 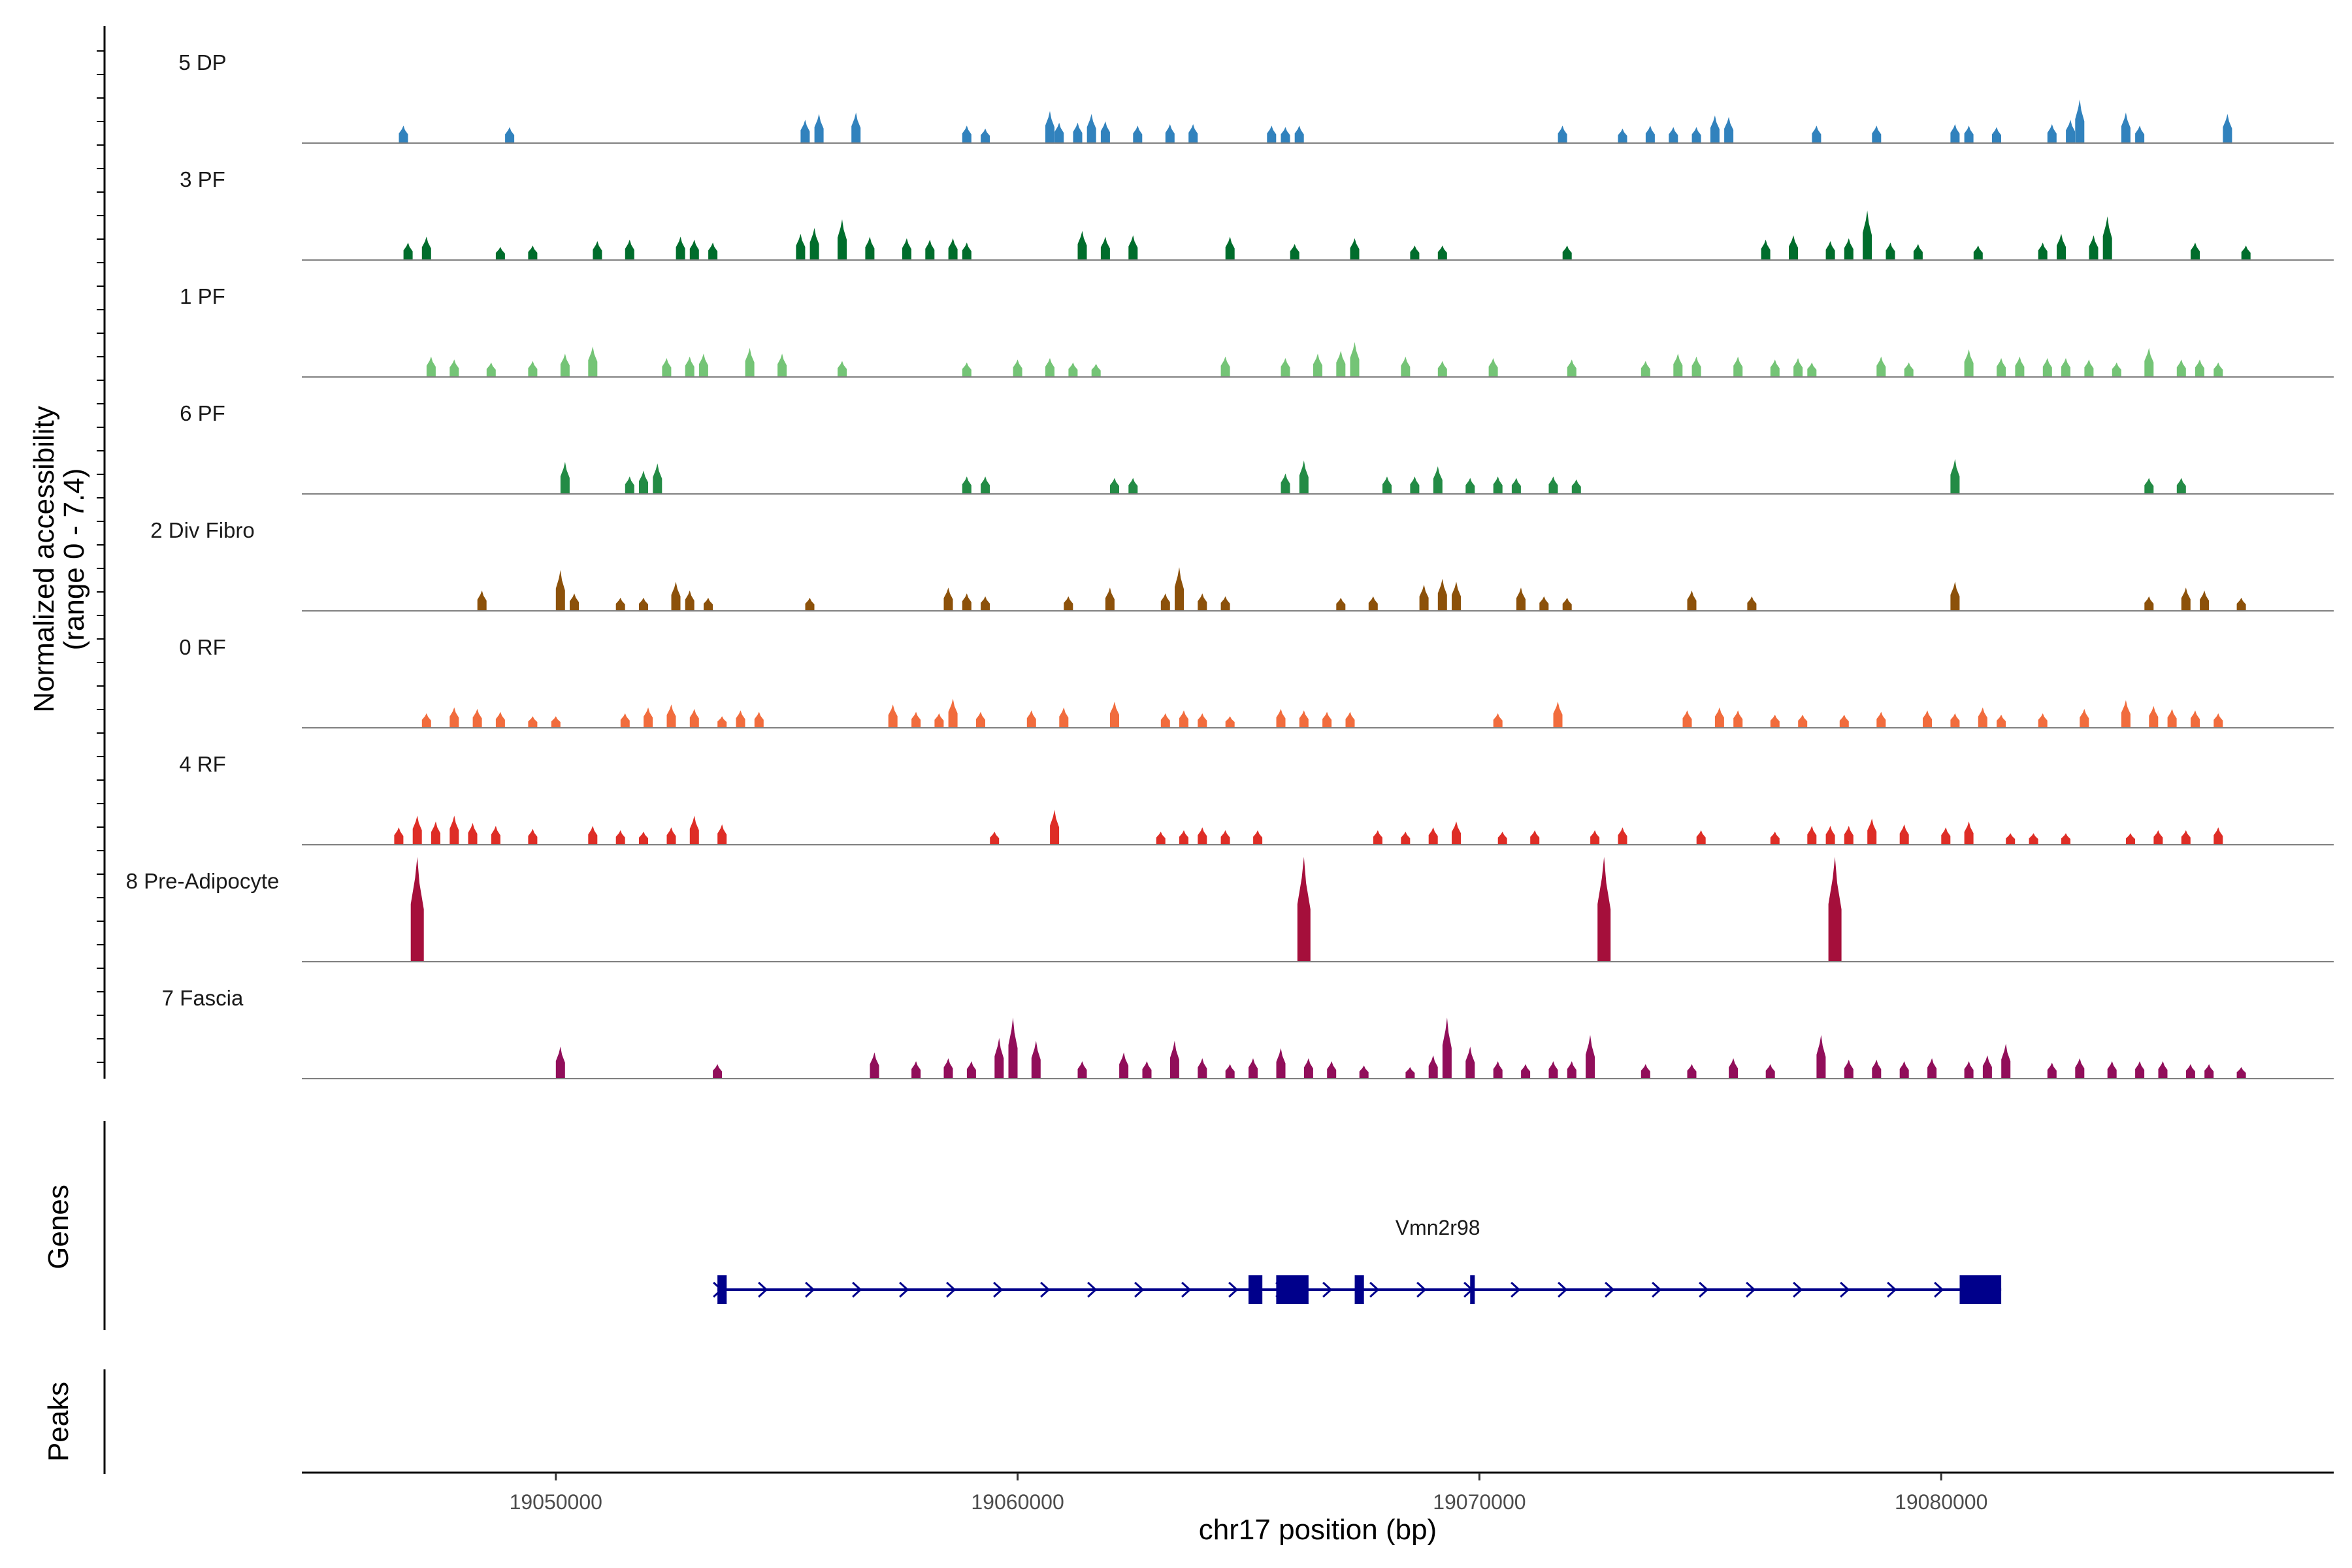 I want to click on track-7-fascia: 7 Fascia, so click(x=1248, y=1032).